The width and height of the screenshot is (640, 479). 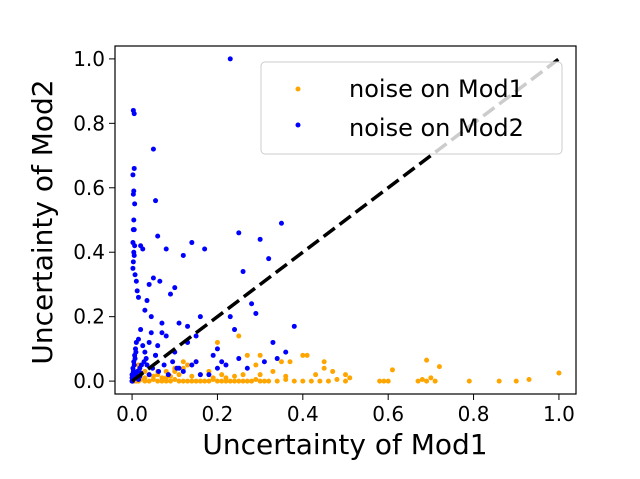 What do you see at coordinates (411, 108) in the screenshot?
I see `legend: noise on Mod1 noise on Mod2` at bounding box center [411, 108].